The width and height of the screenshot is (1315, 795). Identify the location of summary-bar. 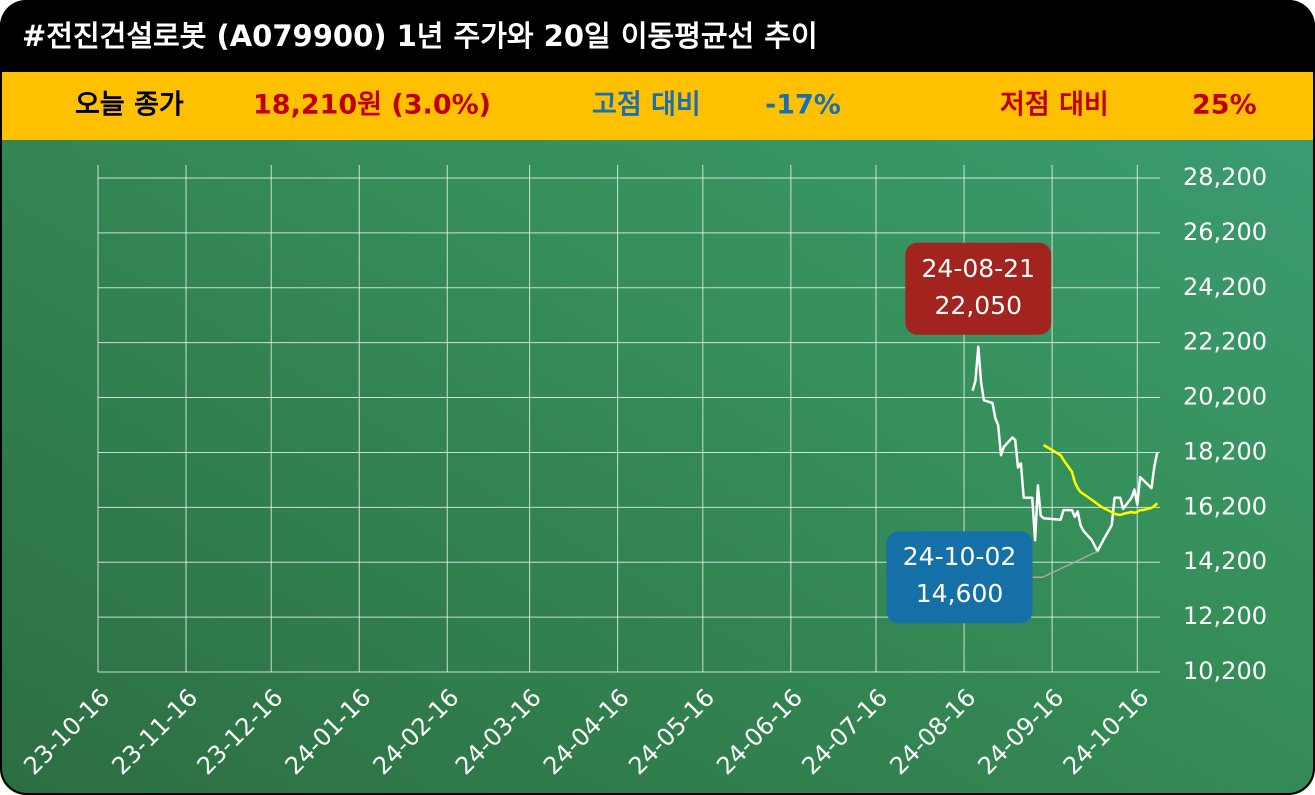
(657, 106).